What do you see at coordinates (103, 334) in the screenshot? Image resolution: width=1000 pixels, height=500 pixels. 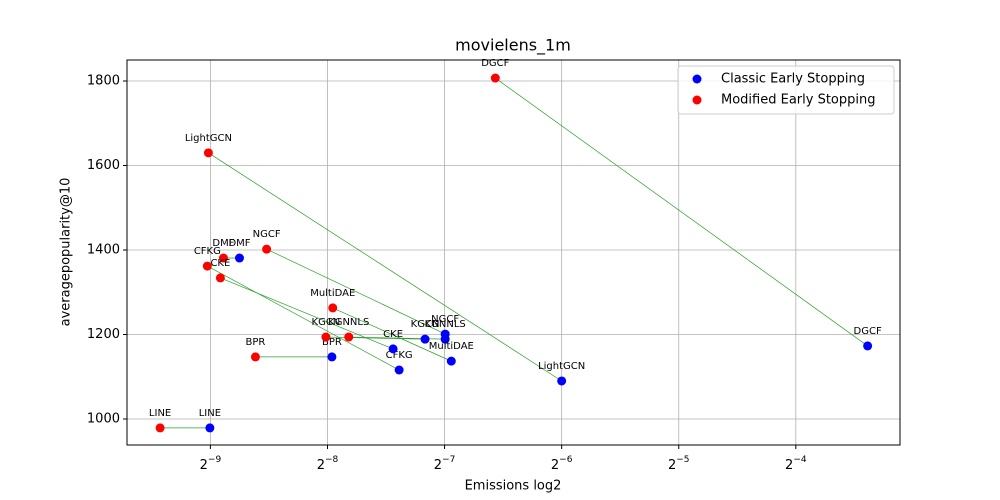 I see `y-tick-label: 1200` at bounding box center [103, 334].